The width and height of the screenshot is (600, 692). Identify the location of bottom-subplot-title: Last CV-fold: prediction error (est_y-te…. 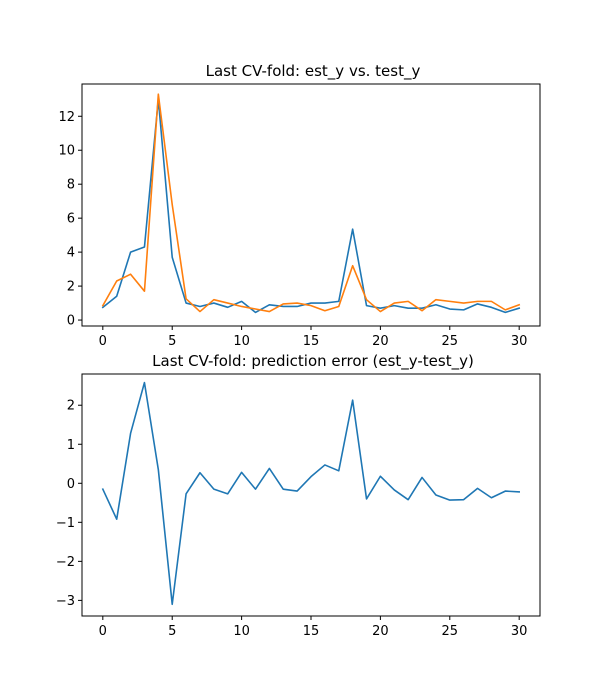
(313, 361).